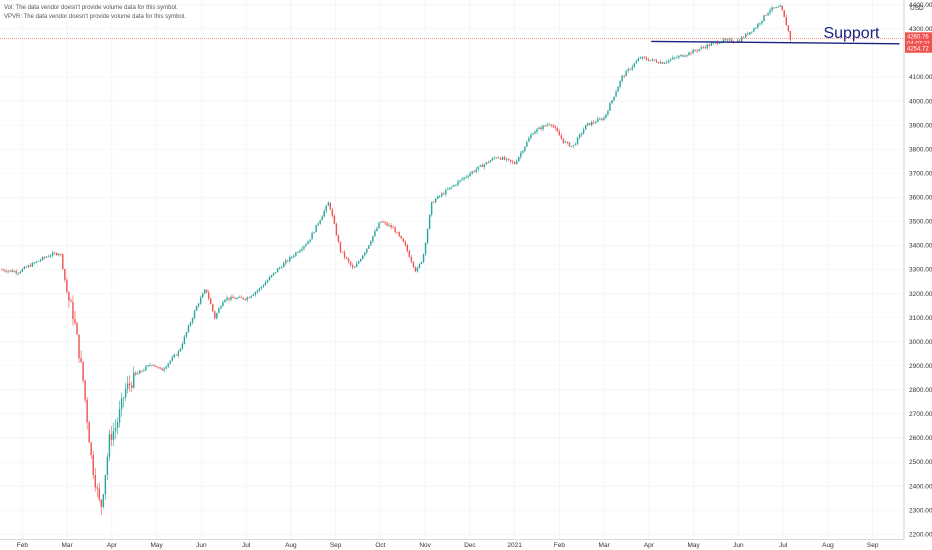  Describe the element at coordinates (466, 545) in the screenshot. I see `x-axis-panel` at that location.